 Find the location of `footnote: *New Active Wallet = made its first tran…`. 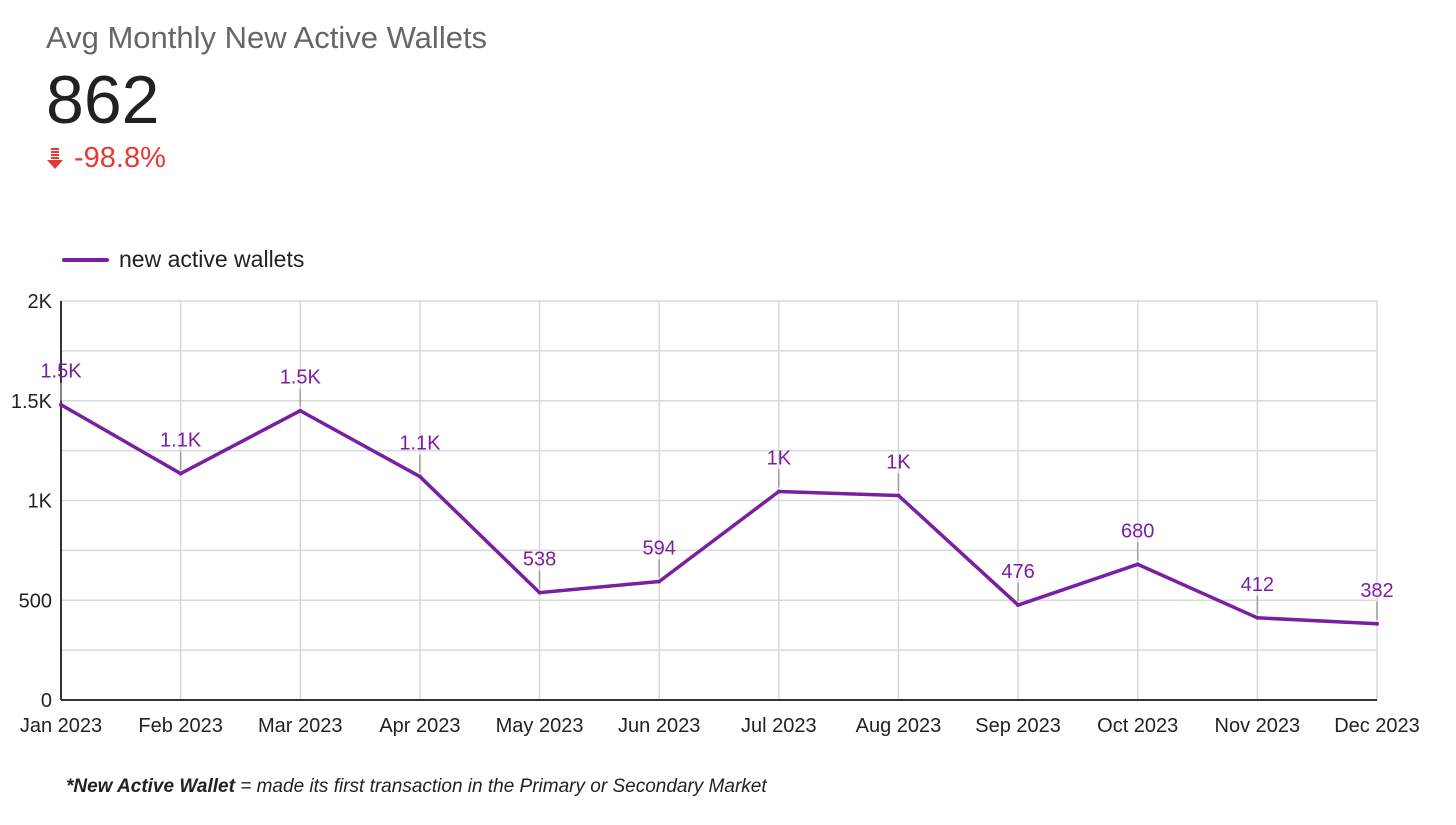

footnote: *New Active Wallet = made its first tran… is located at coordinates (416, 787).